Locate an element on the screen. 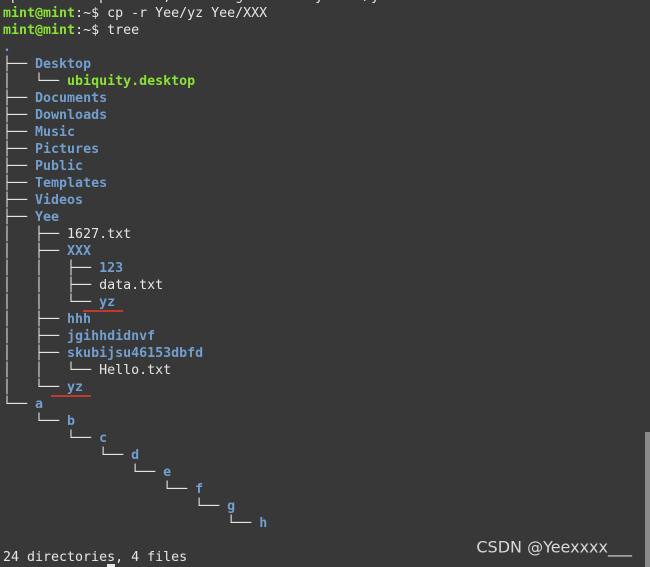 The height and width of the screenshot is (567, 650). tree-entry: Yee is located at coordinates (47, 217).